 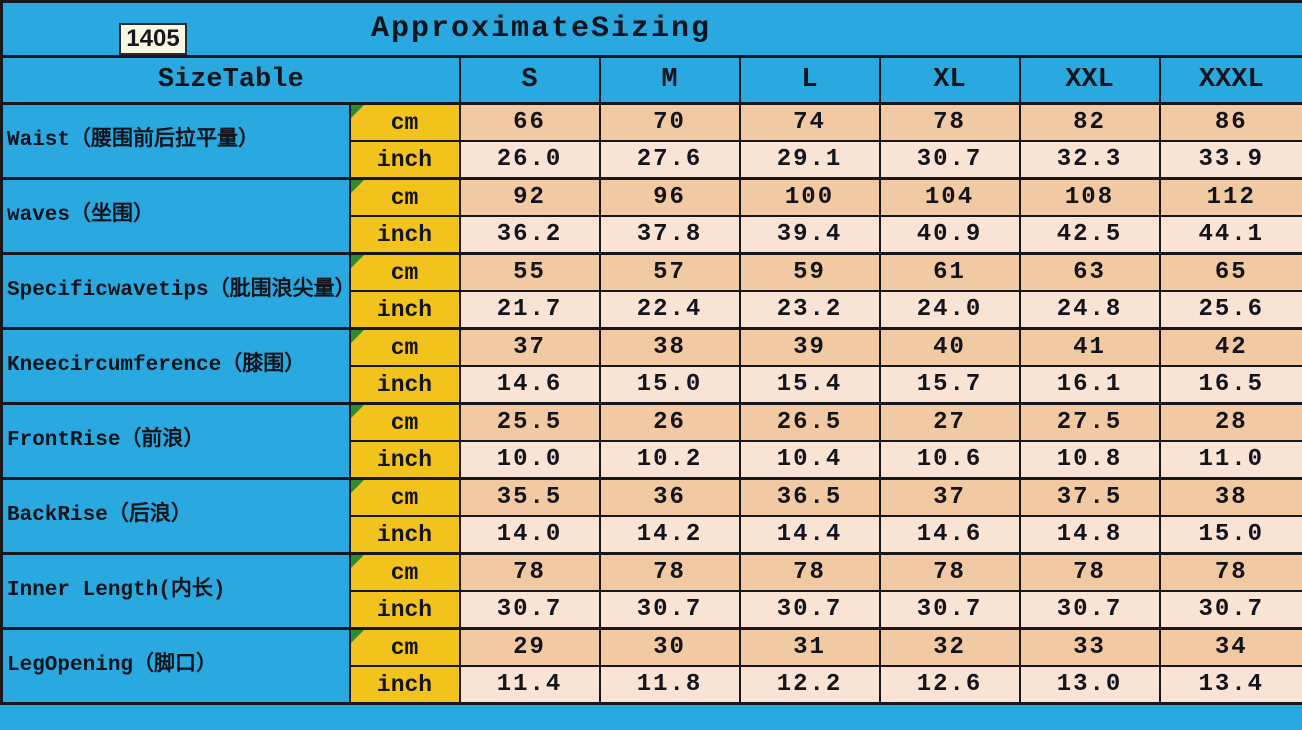 I want to click on size-value-cell: 55, so click(x=529, y=272).